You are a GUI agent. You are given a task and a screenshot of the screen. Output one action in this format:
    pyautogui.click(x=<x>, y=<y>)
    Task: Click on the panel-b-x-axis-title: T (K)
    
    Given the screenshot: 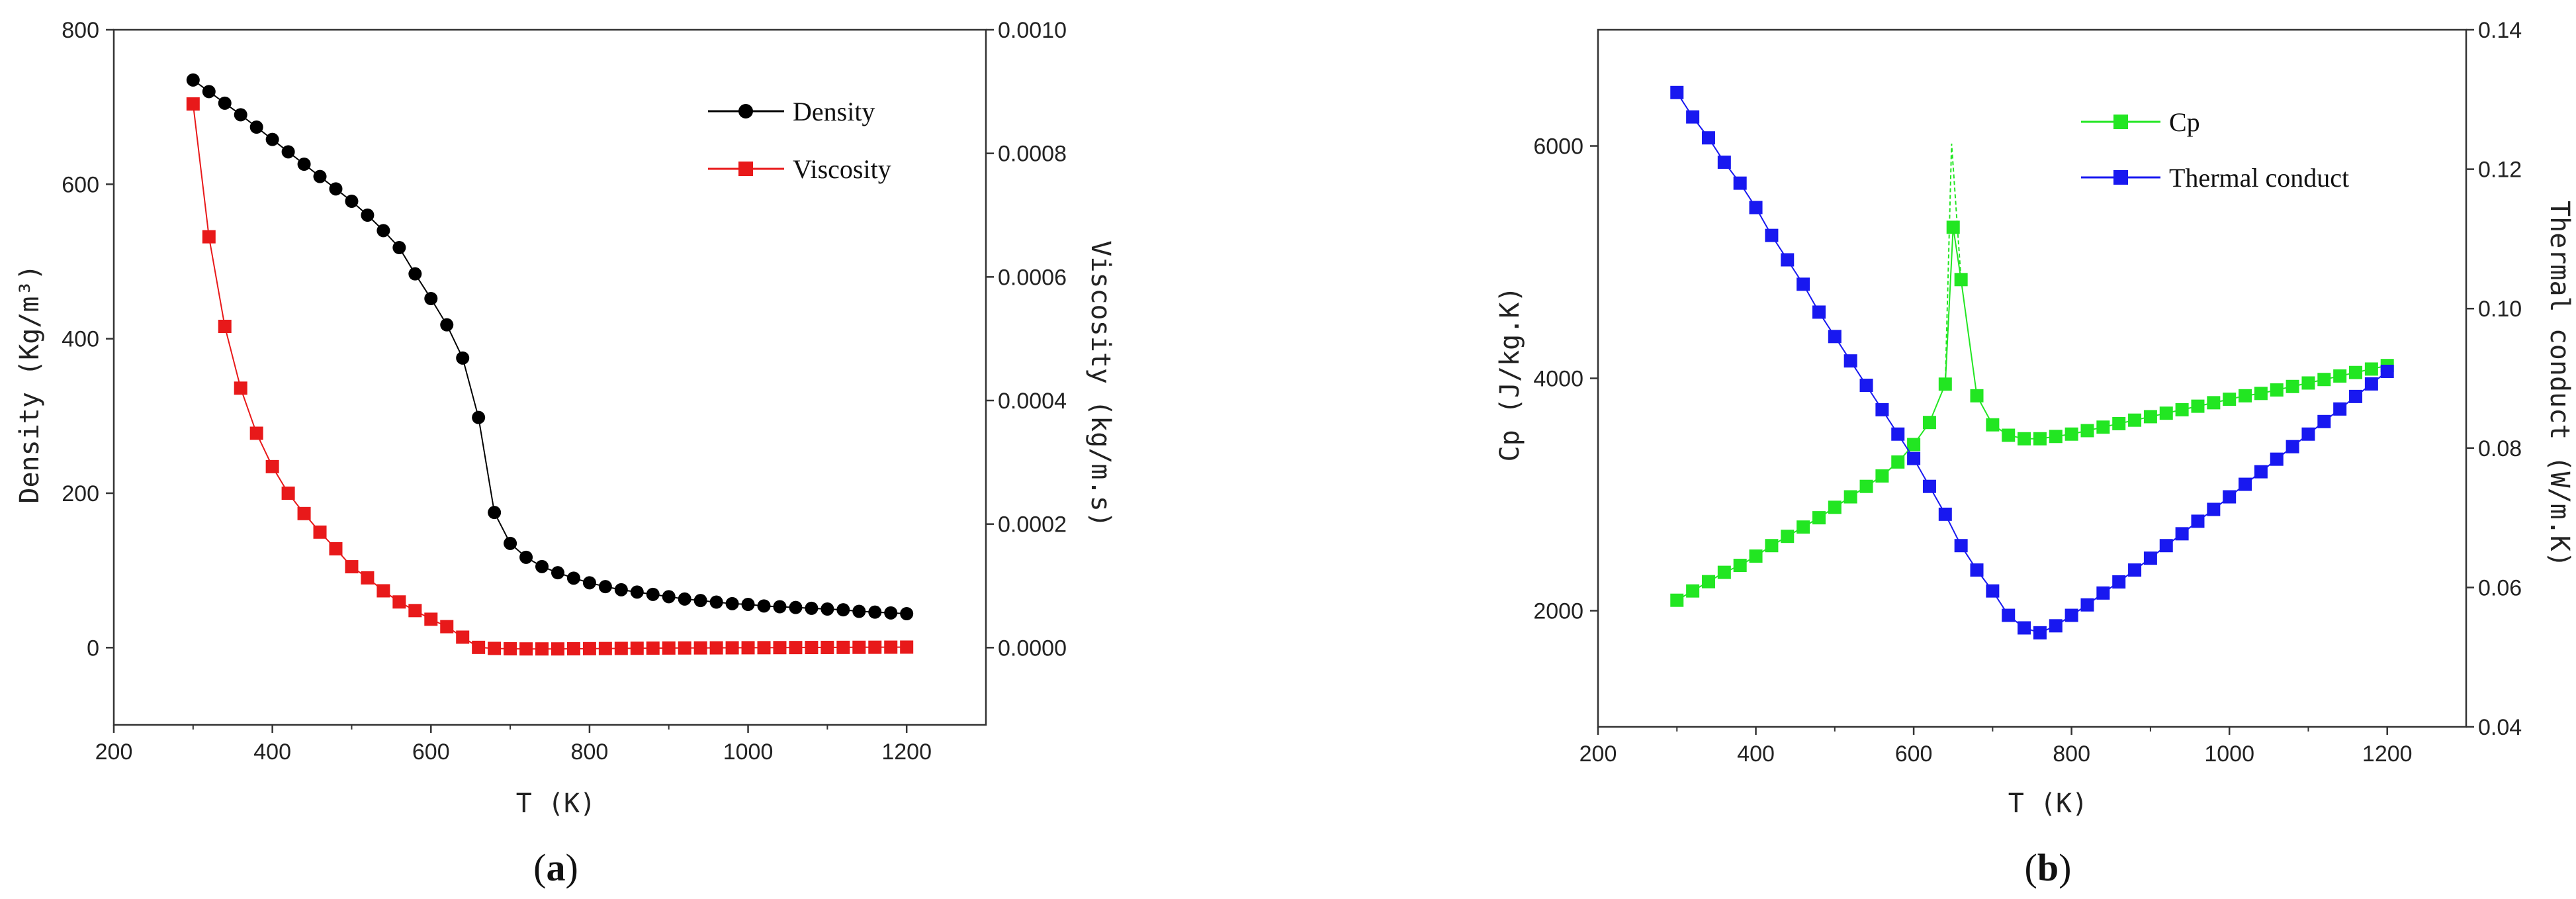 What is the action you would take?
    pyautogui.click(x=2048, y=803)
    